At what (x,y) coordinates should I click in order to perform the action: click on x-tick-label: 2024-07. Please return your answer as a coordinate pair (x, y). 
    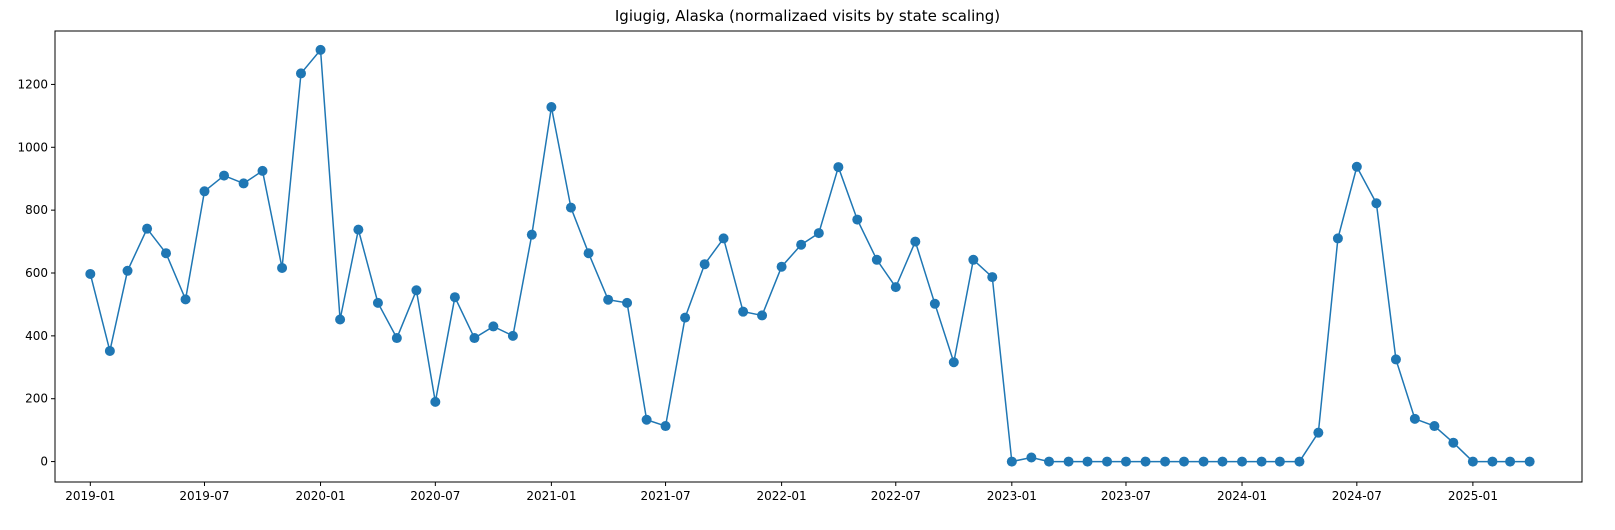
    Looking at the image, I should click on (1357, 496).